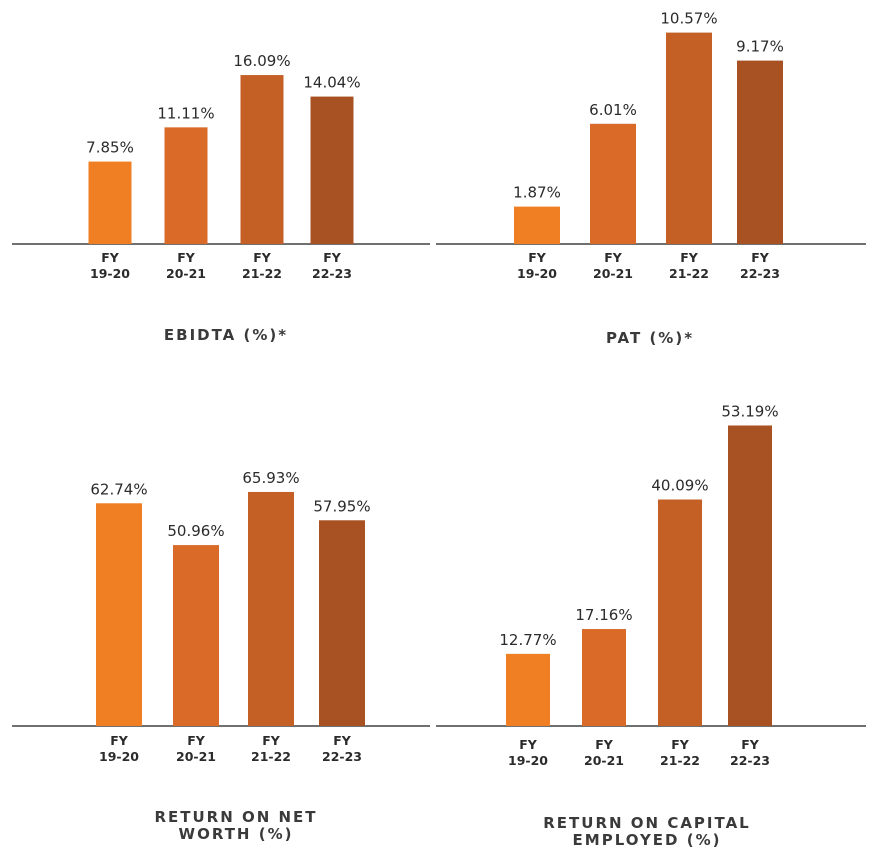 The height and width of the screenshot is (854, 872). Describe the element at coordinates (185, 113) in the screenshot. I see `data-label-2: 11.11%` at that location.